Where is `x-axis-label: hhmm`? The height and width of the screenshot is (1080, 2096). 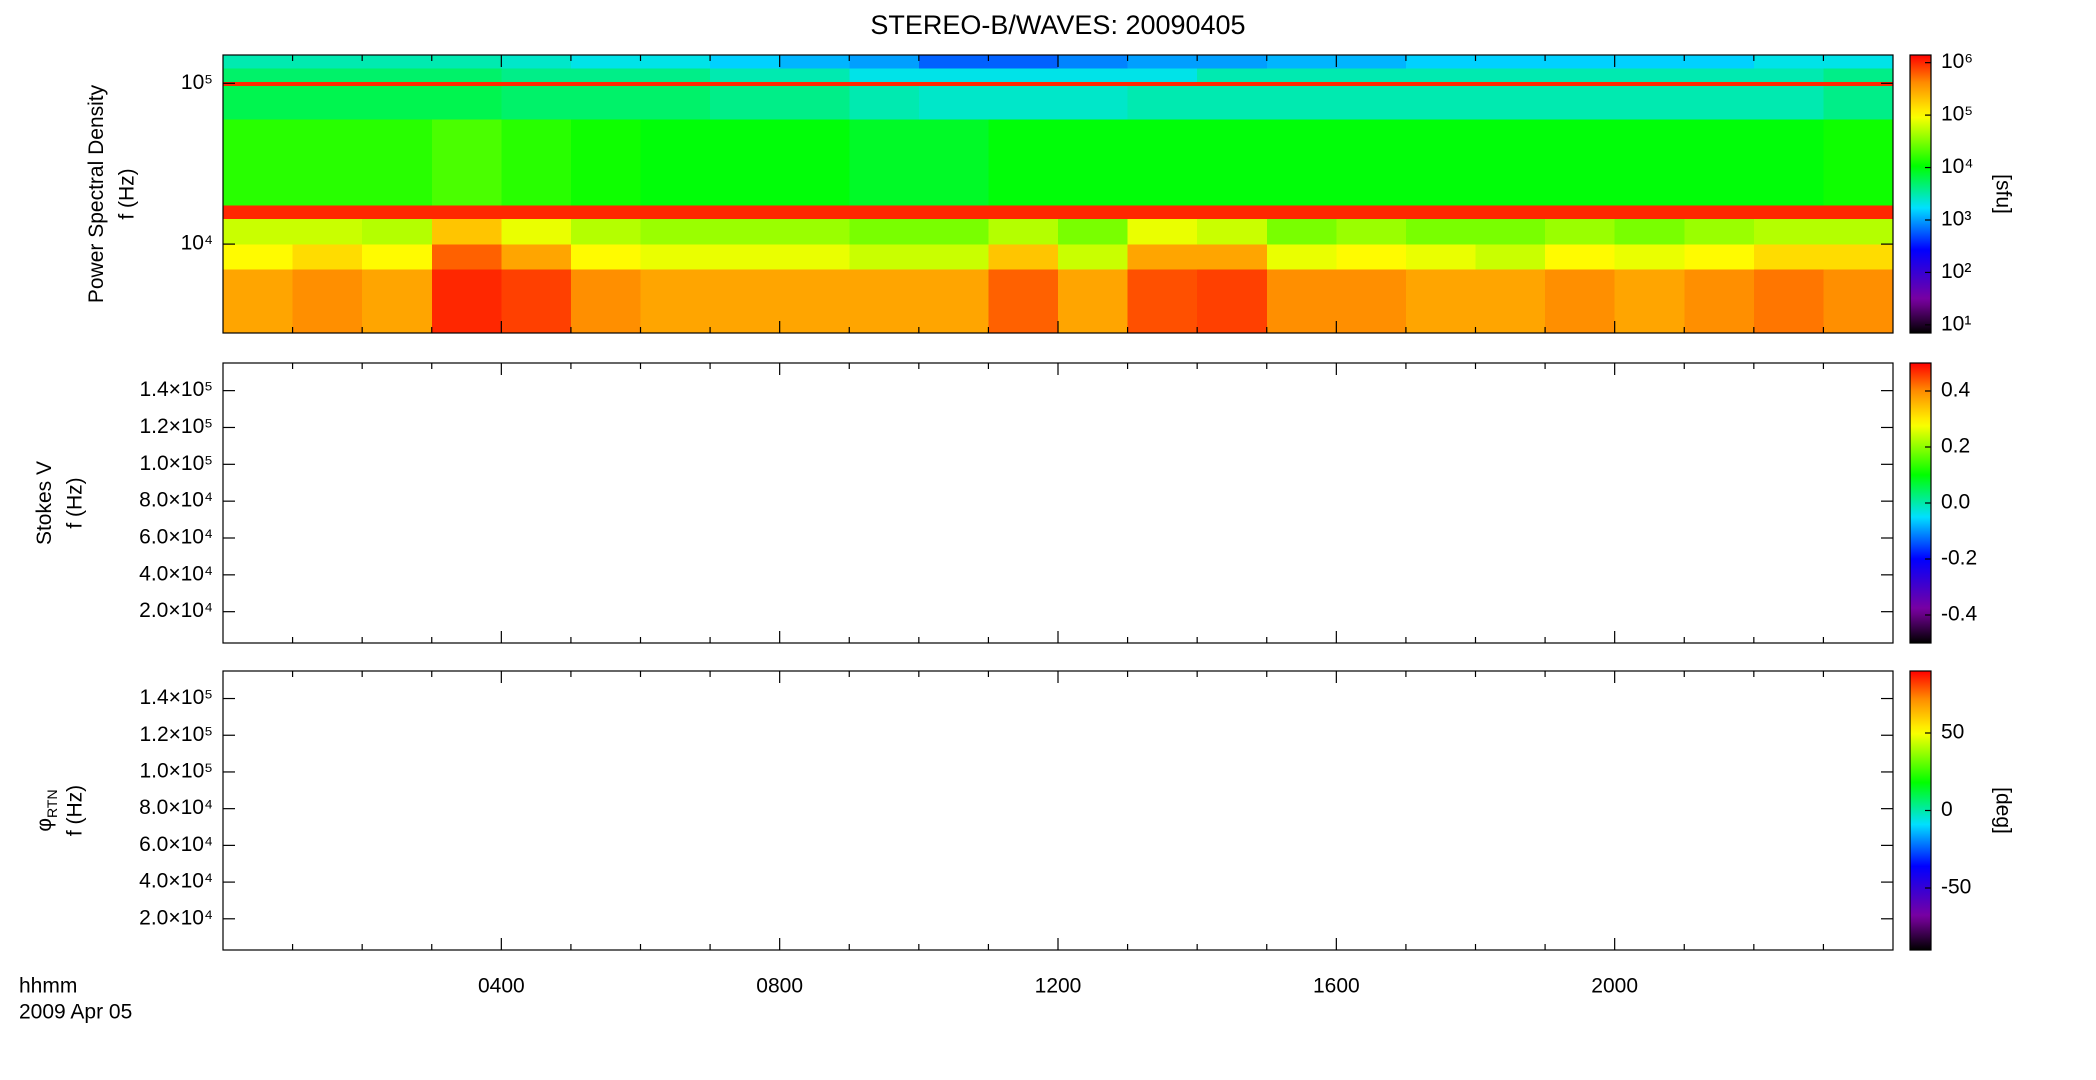
x-axis-label: hhmm is located at coordinates (48, 986).